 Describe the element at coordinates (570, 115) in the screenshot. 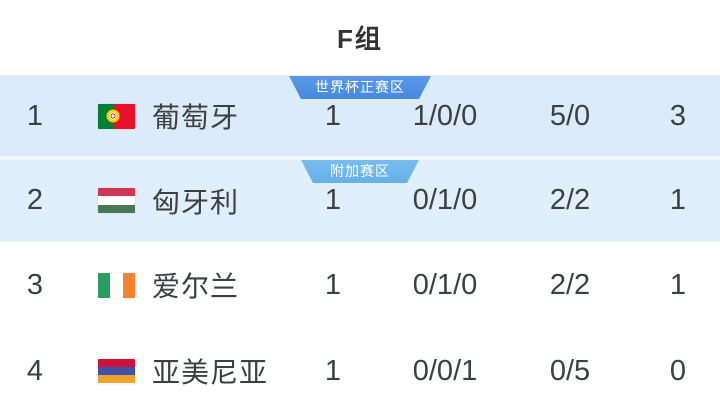

I see `goals-cell: 5/0` at that location.